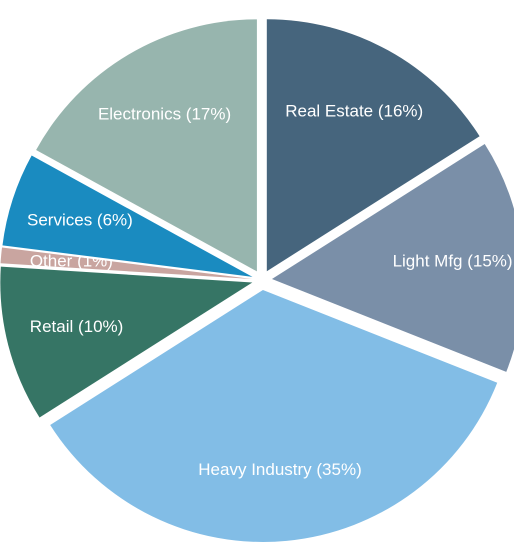 This screenshot has width=514, height=554. What do you see at coordinates (164, 114) in the screenshot?
I see `slice-label: Electronics (17%)` at bounding box center [164, 114].